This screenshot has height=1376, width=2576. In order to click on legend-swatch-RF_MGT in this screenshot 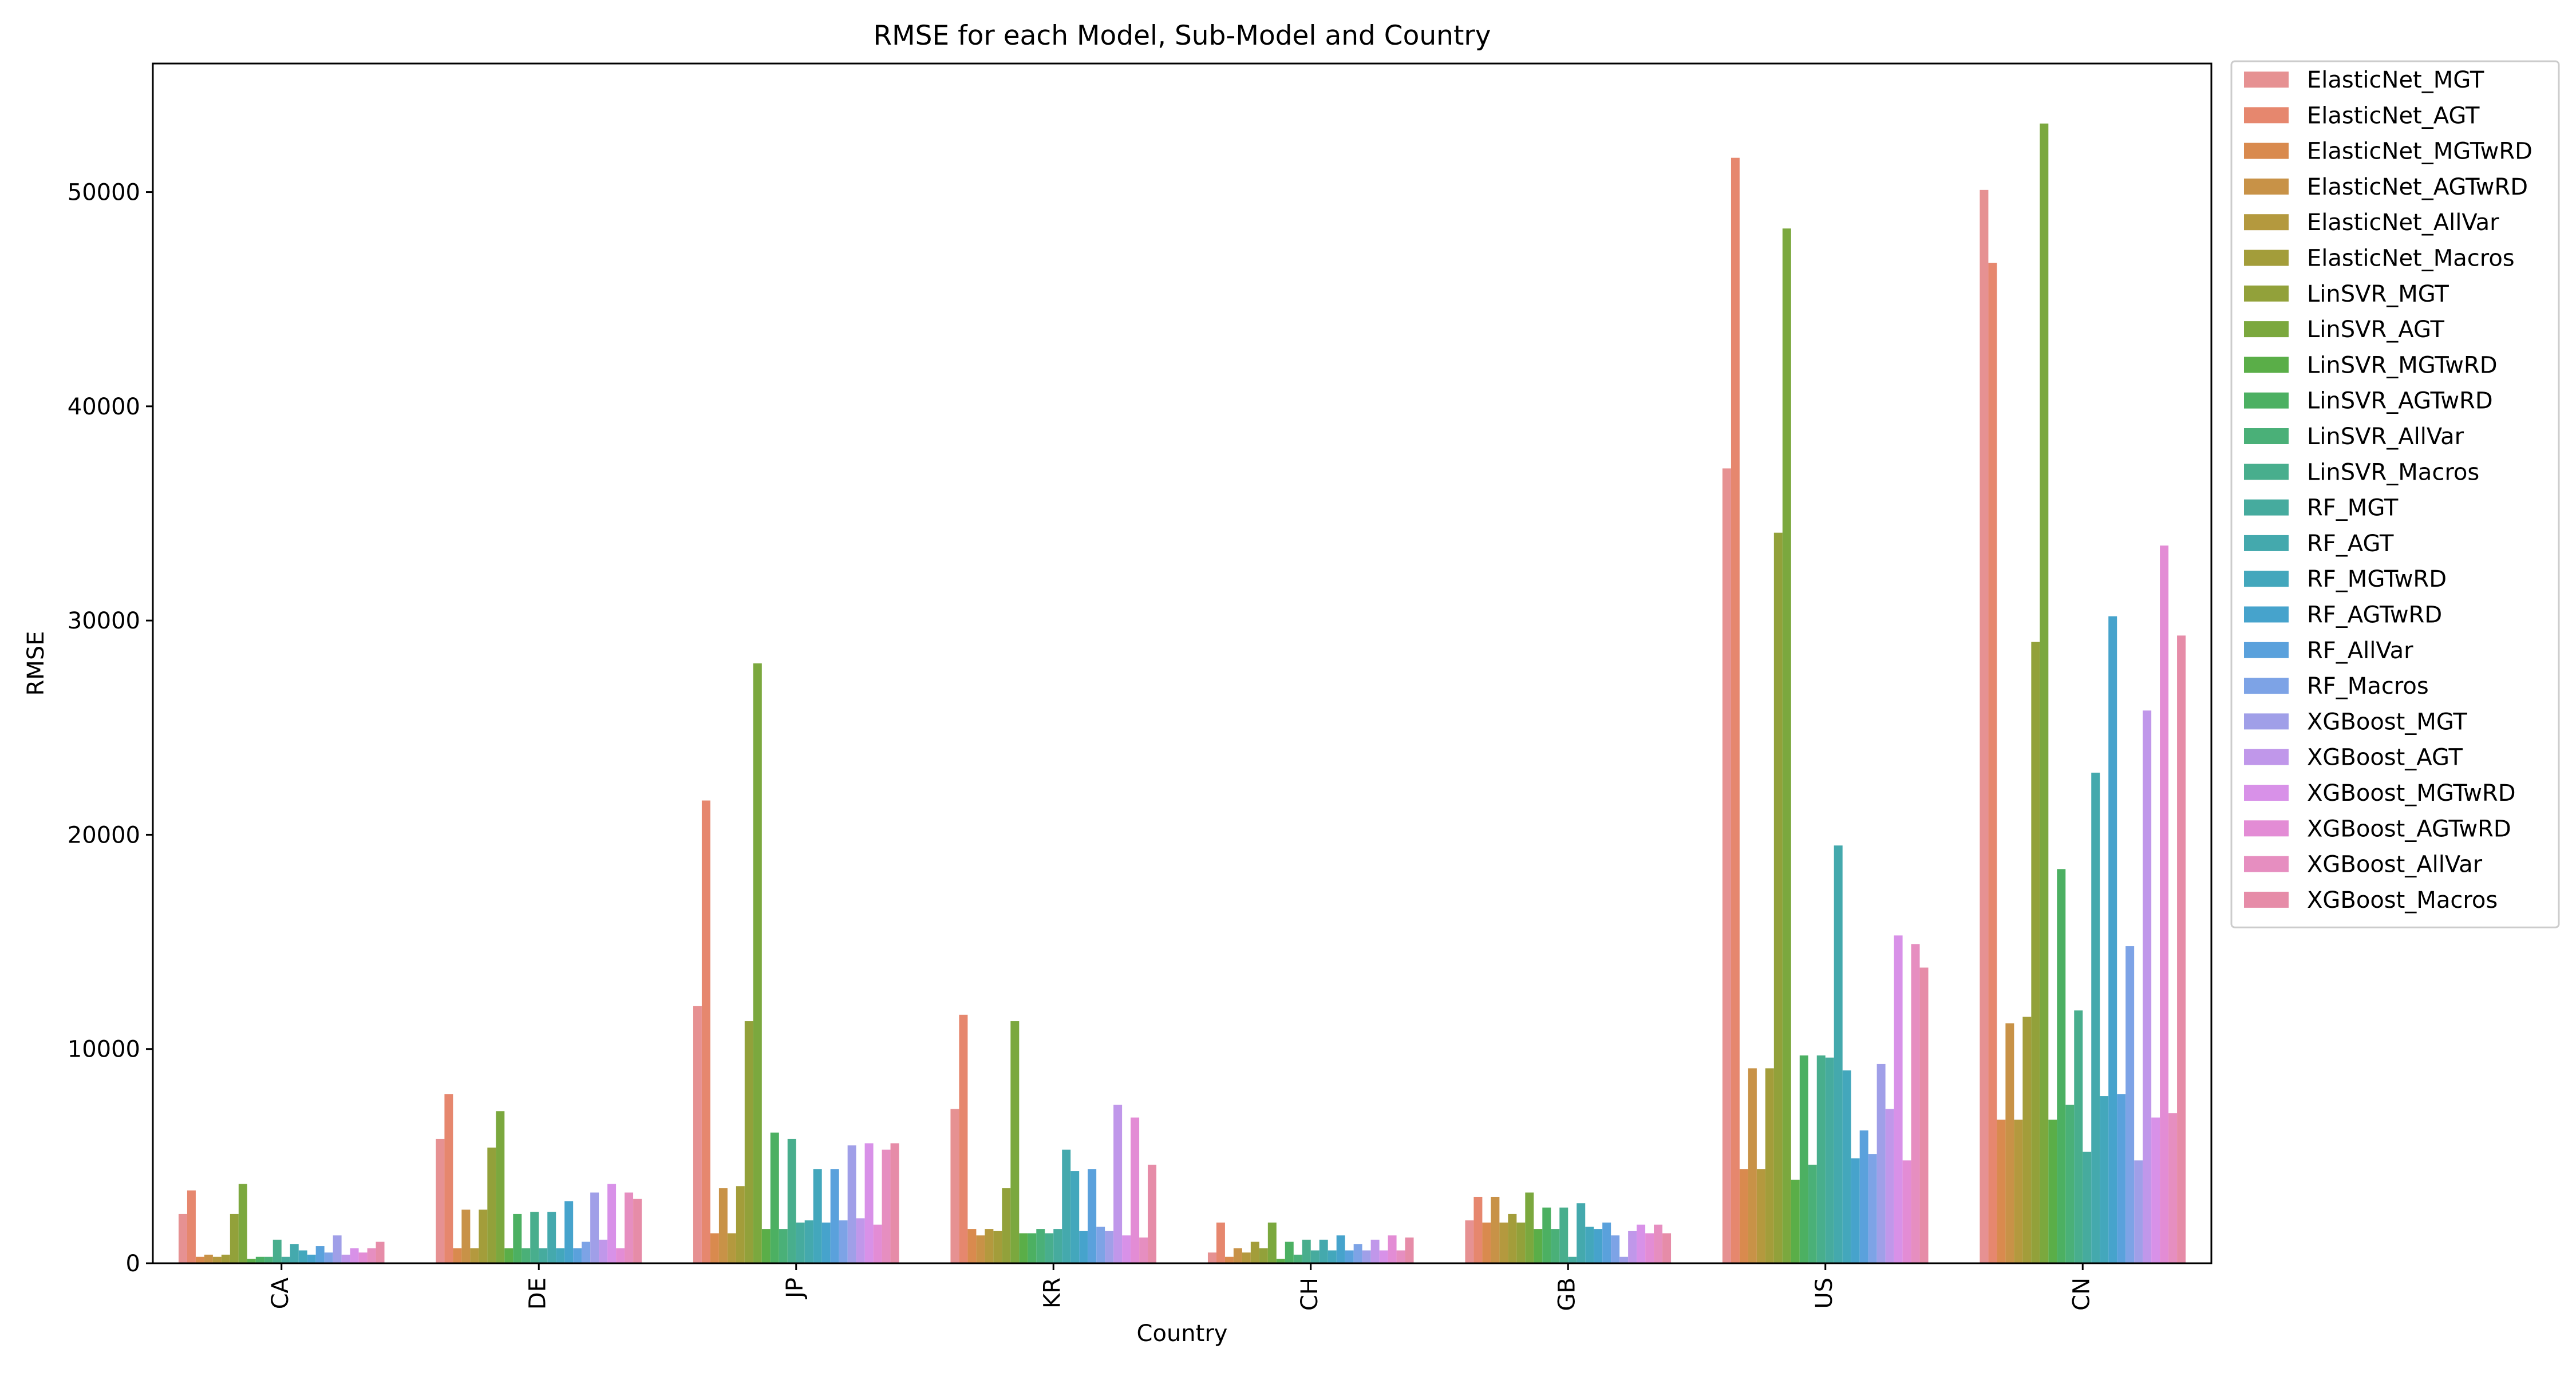, I will do `click(2266, 508)`.